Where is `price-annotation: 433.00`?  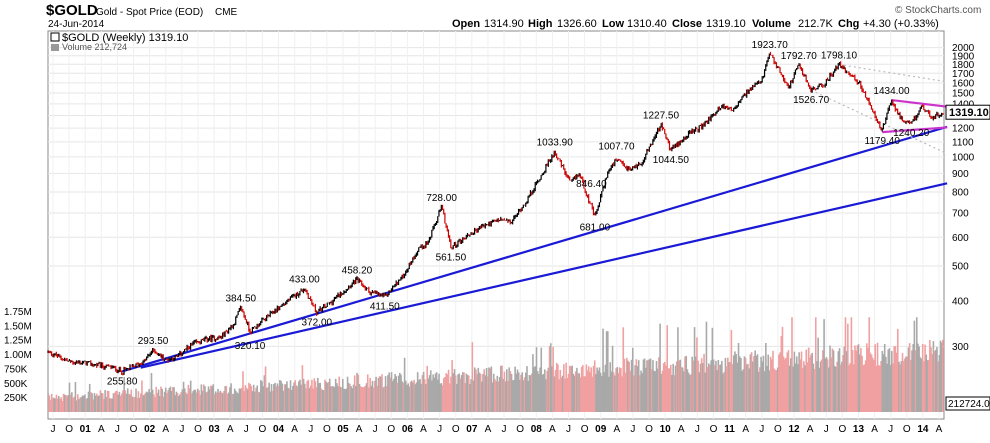 price-annotation: 433.00 is located at coordinates (304, 280).